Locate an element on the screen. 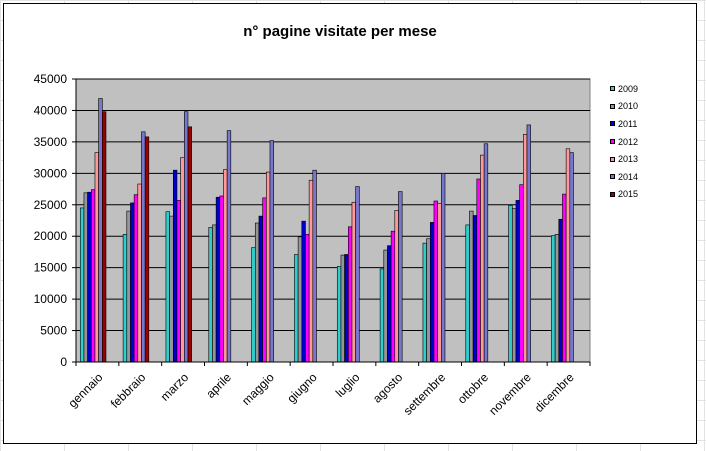  bar-2012-gennaio is located at coordinates (93, 276).